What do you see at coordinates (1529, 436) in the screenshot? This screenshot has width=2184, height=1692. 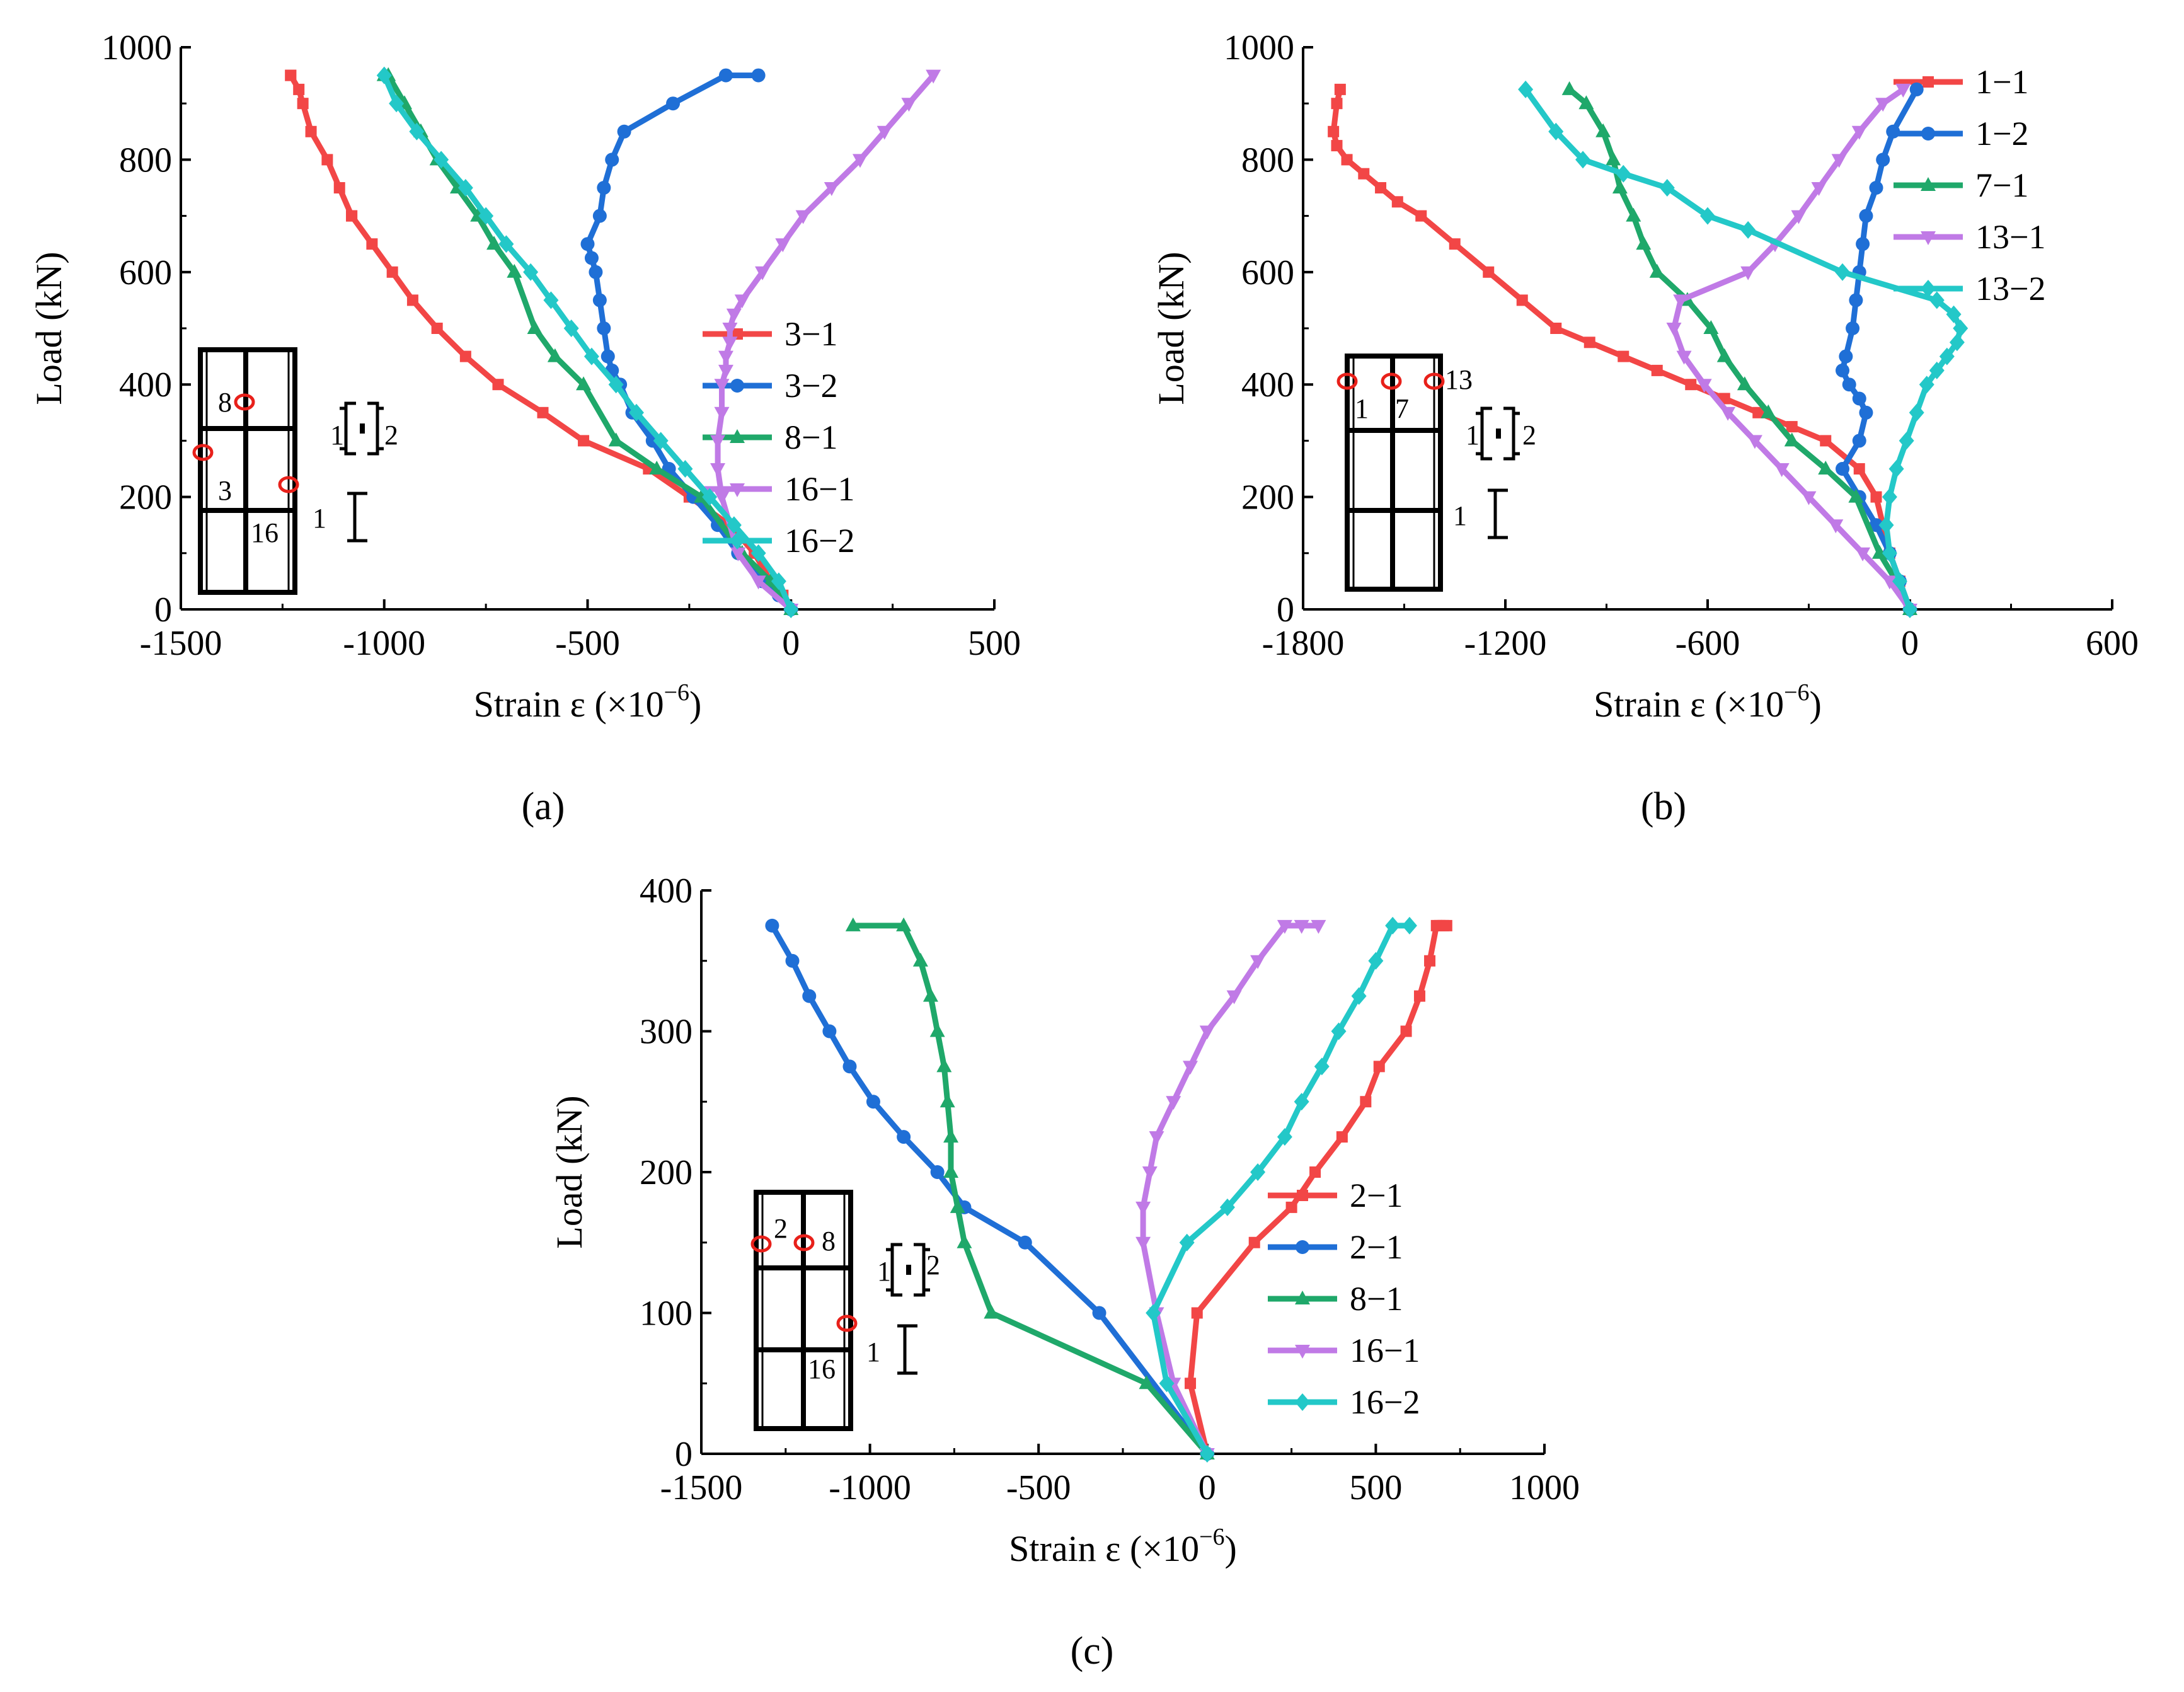 I see `inset-label: 2` at bounding box center [1529, 436].